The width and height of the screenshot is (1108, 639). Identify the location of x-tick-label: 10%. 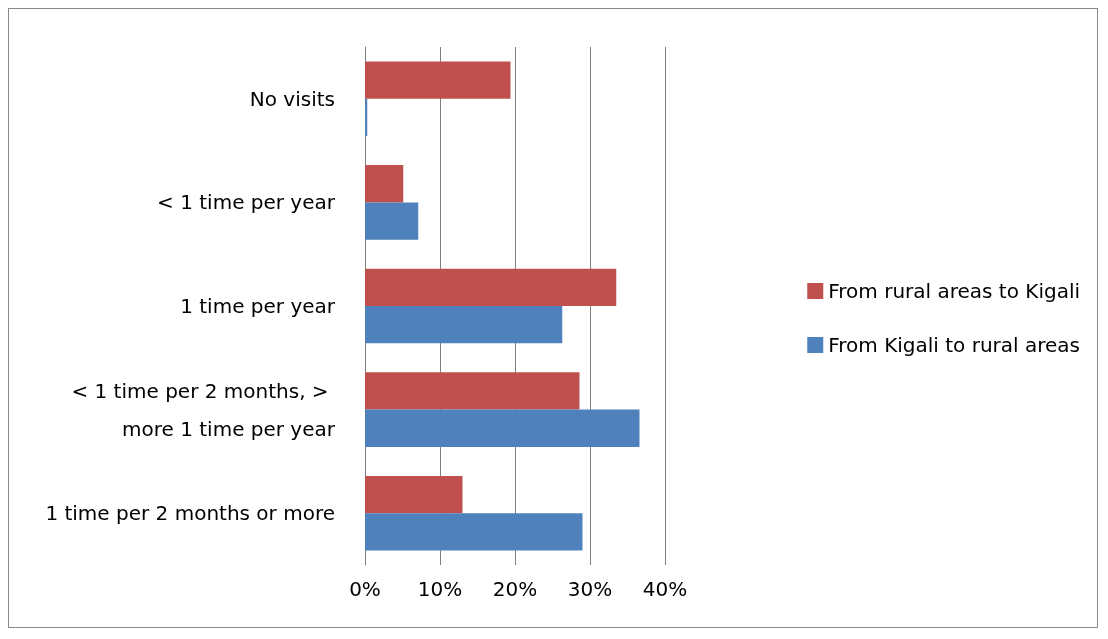
(440, 589).